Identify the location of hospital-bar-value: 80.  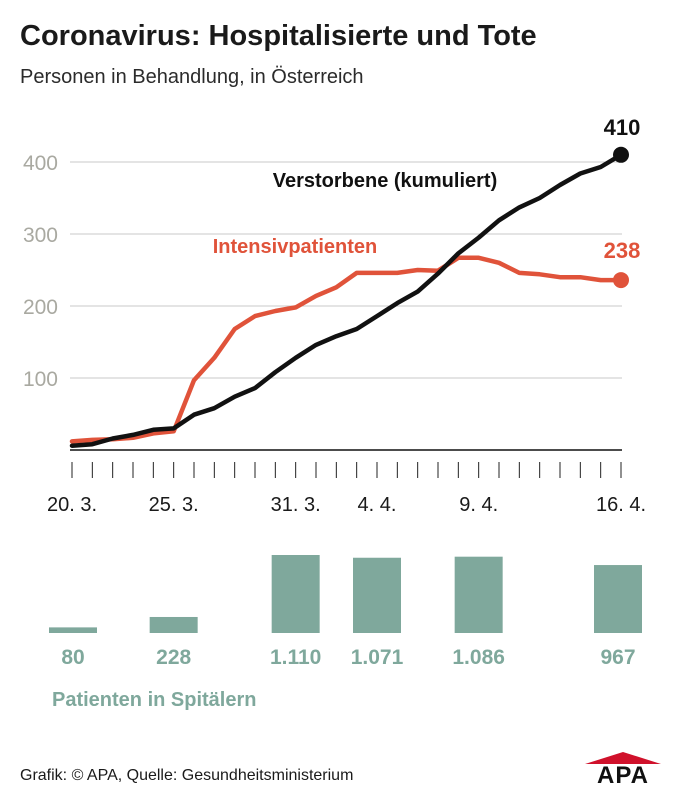
(72, 657).